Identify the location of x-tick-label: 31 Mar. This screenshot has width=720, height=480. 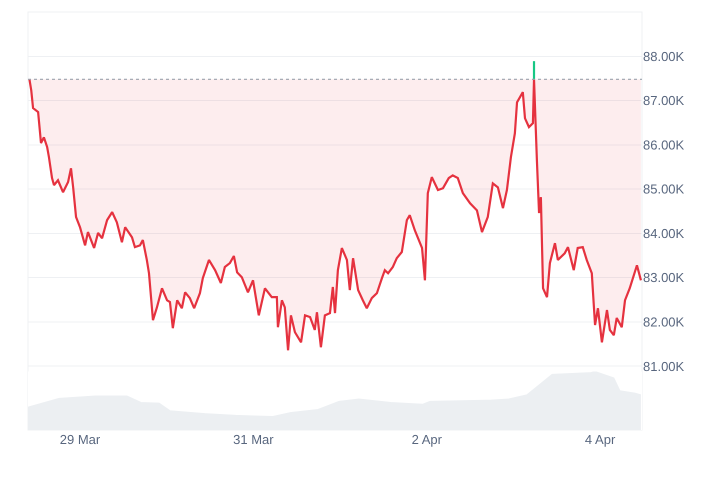
(253, 439).